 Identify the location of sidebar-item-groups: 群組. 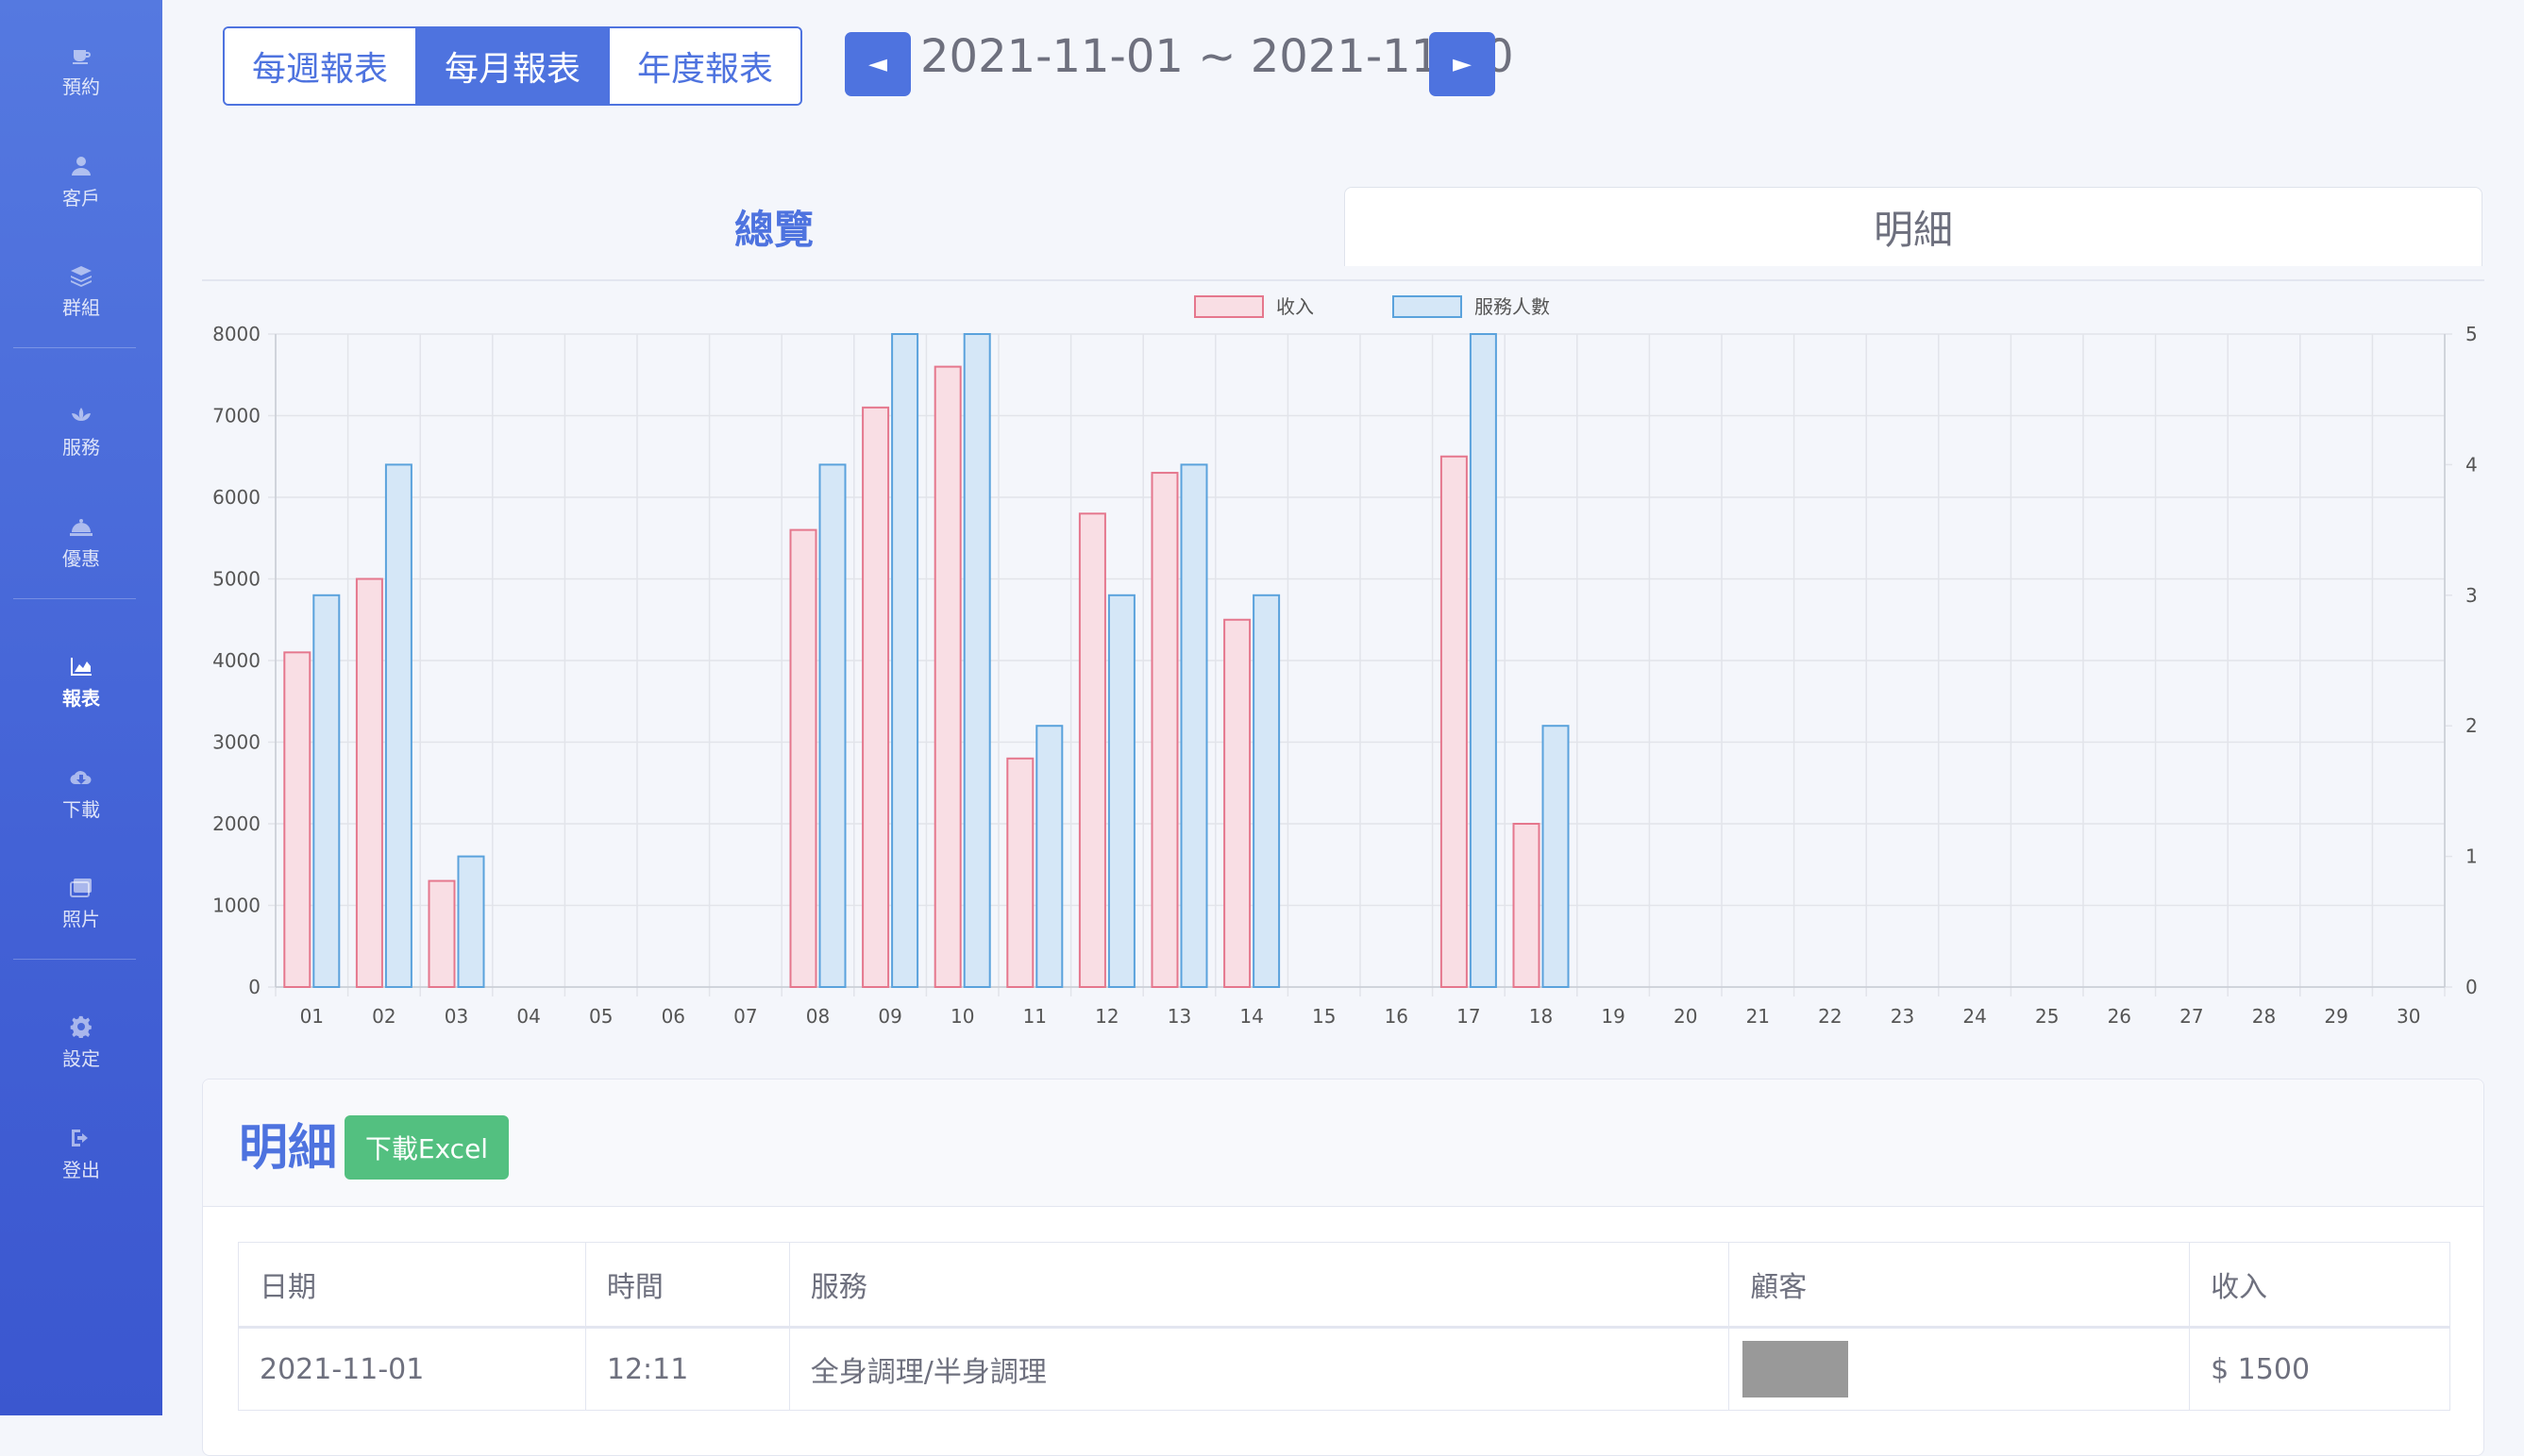
(81, 292).